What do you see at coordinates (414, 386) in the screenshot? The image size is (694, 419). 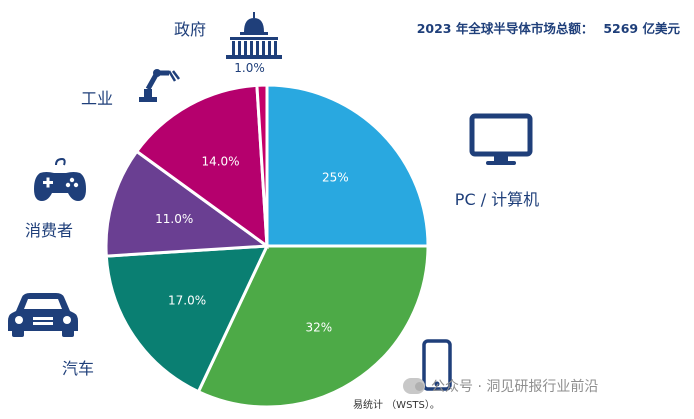 I see `wechat-icon` at bounding box center [414, 386].